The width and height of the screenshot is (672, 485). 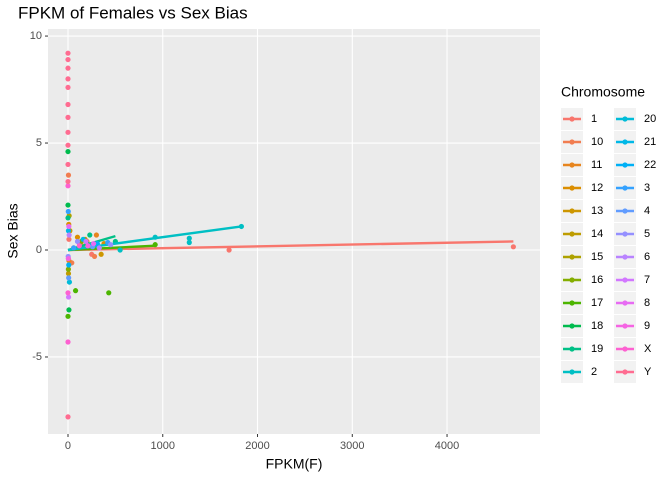 What do you see at coordinates (596, 165) in the screenshot?
I see `legend-label: 11` at bounding box center [596, 165].